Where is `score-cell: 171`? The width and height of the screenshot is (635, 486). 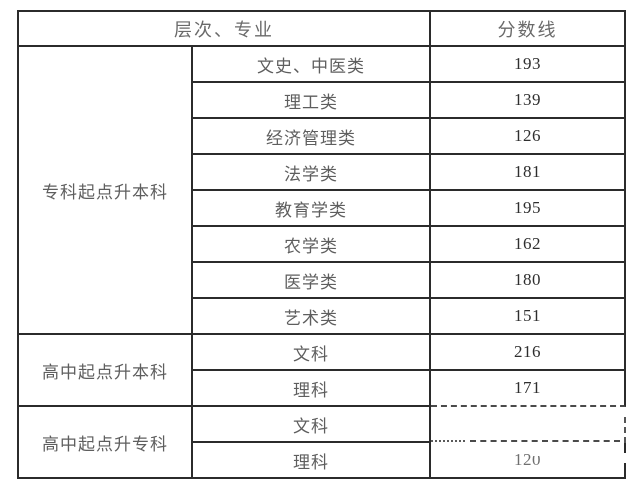
score-cell: 171 is located at coordinates (528, 389).